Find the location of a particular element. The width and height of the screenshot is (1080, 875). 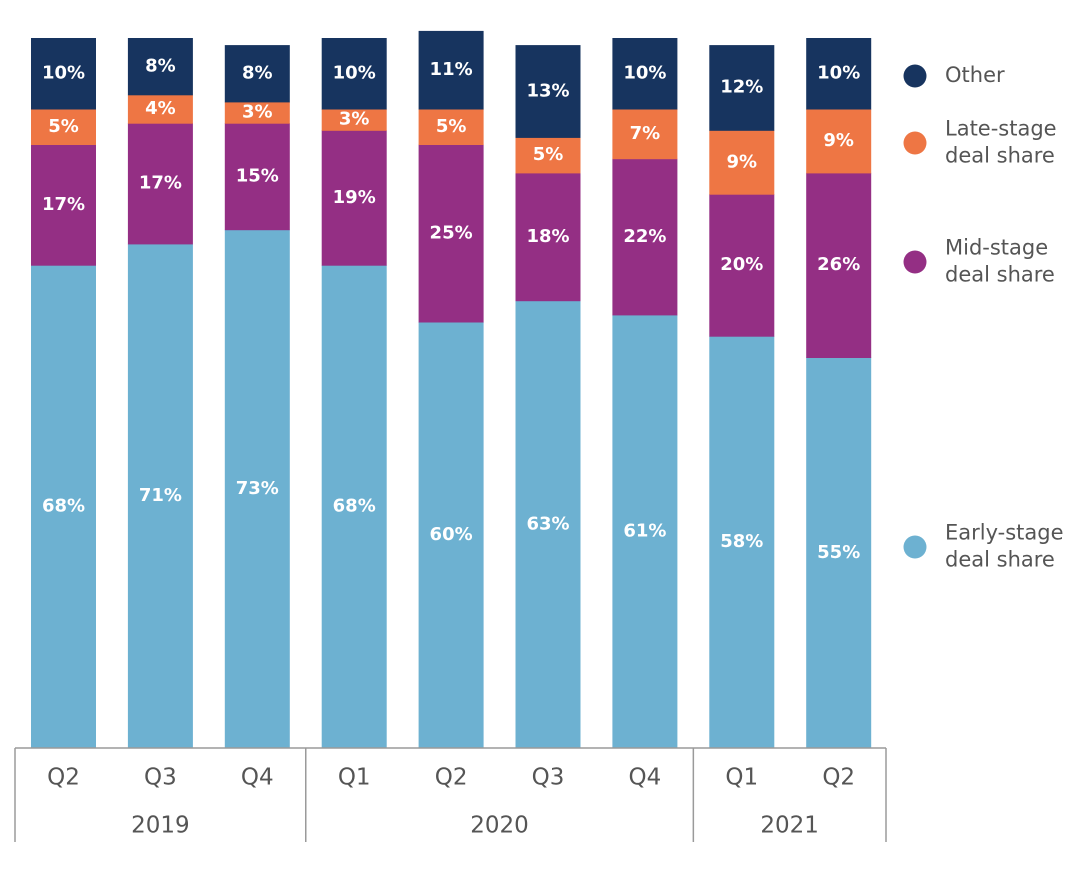

x-tick-label-4: Q1 is located at coordinates (354, 778).